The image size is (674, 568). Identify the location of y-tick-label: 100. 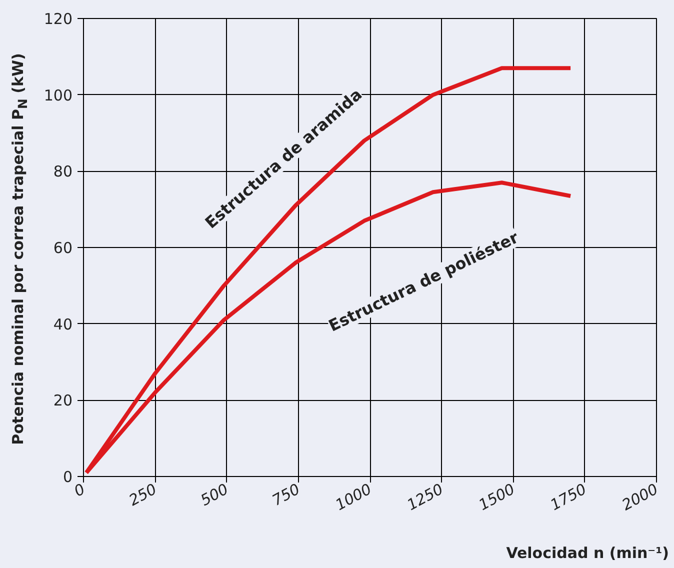
(58, 95).